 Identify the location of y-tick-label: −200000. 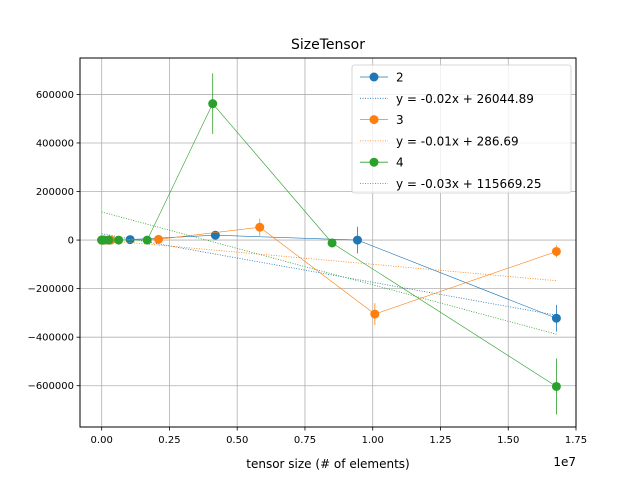
(50, 289).